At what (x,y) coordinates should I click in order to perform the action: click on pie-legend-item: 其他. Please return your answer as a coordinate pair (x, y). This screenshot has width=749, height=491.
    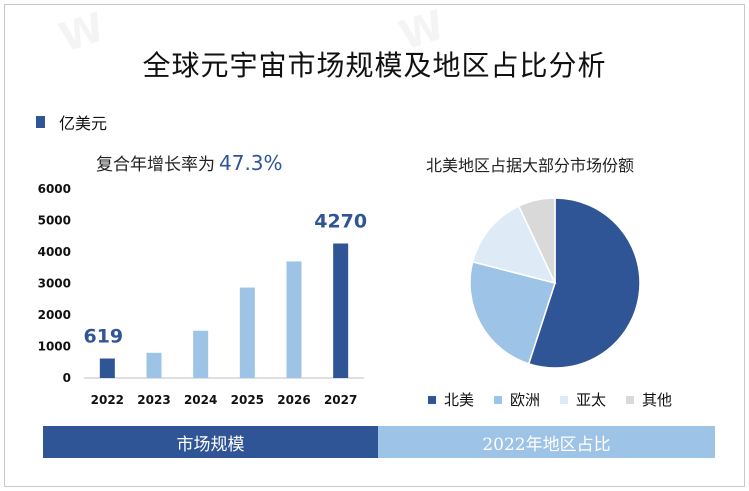
    Looking at the image, I should click on (649, 399).